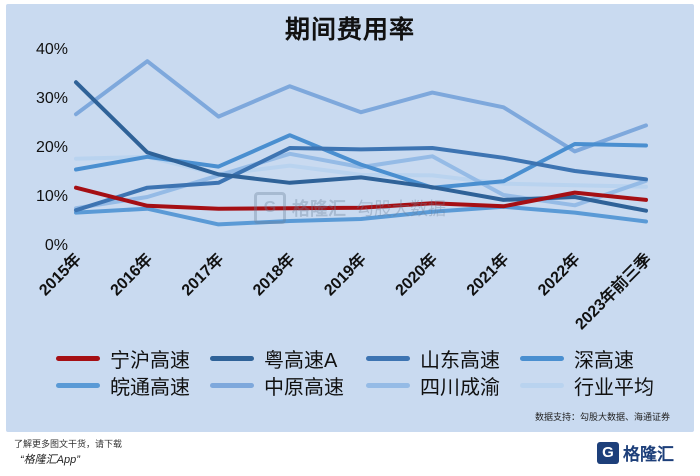 Image resolution: width=700 pixels, height=476 pixels. I want to click on x-tick-label: 2020年, so click(416, 274).